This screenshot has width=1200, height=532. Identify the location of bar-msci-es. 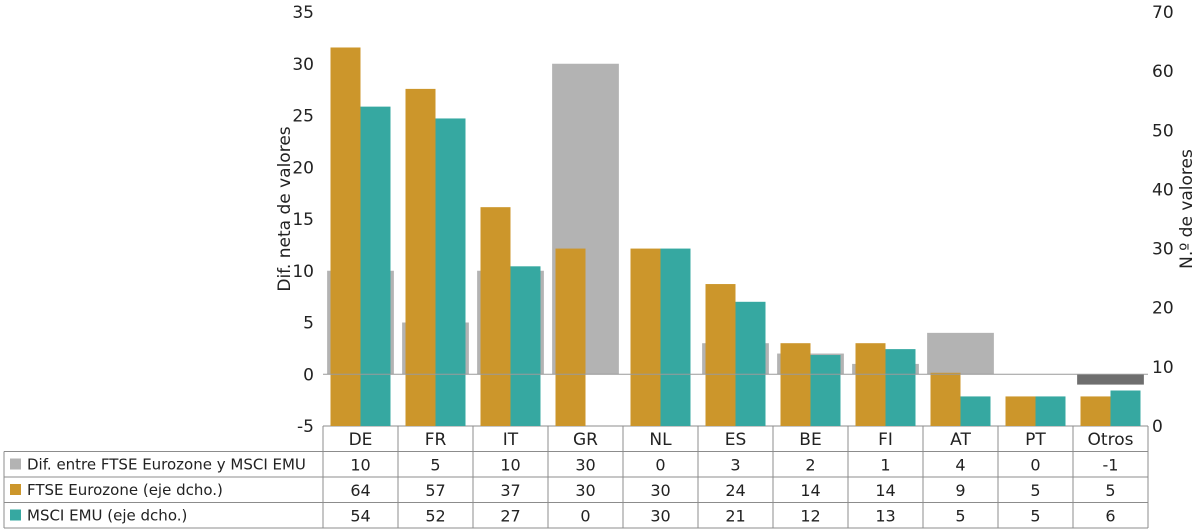
(750, 363).